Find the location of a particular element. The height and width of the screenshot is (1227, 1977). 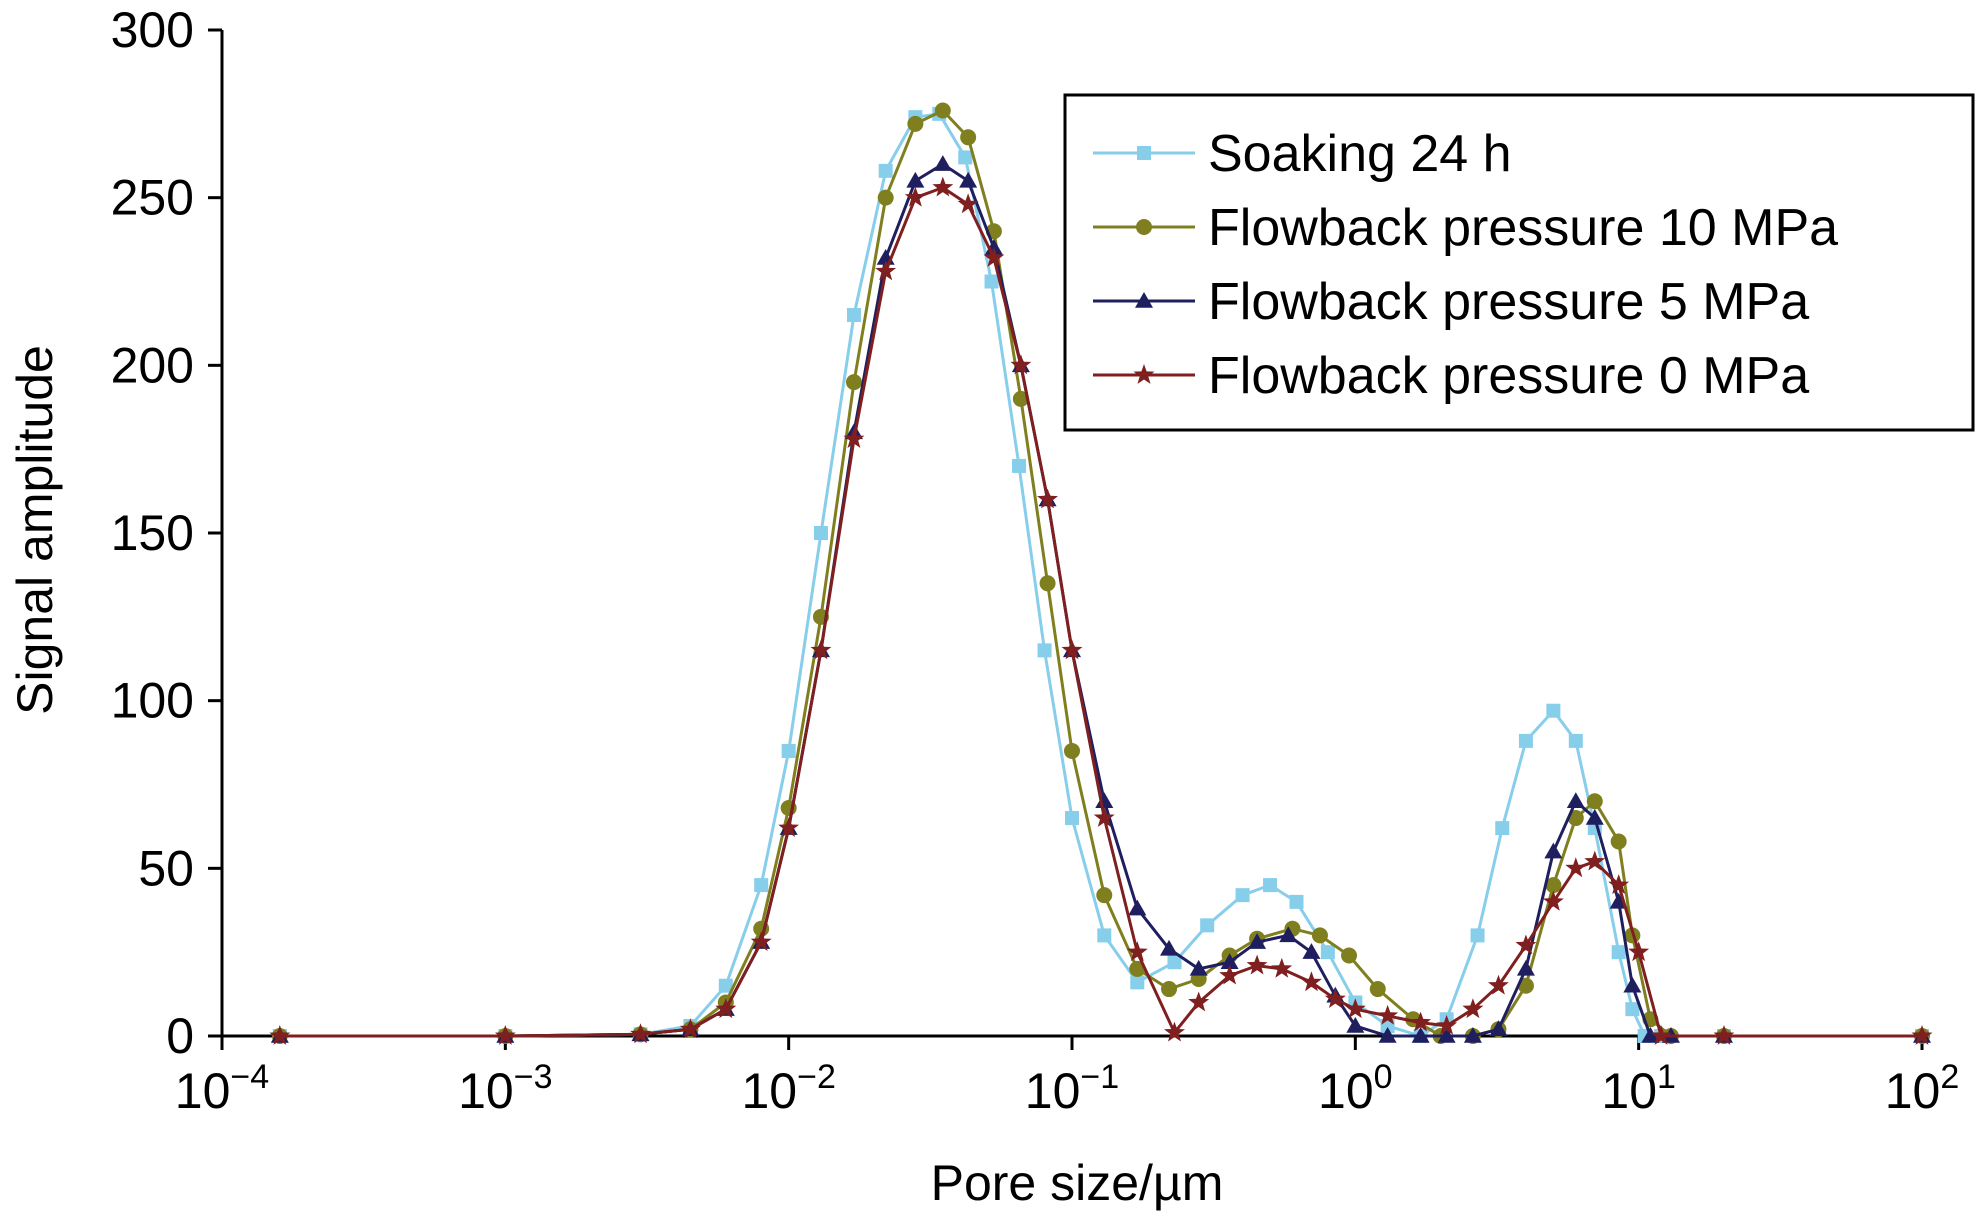

y-axis-label: Signal amplitude is located at coordinates (35, 530).